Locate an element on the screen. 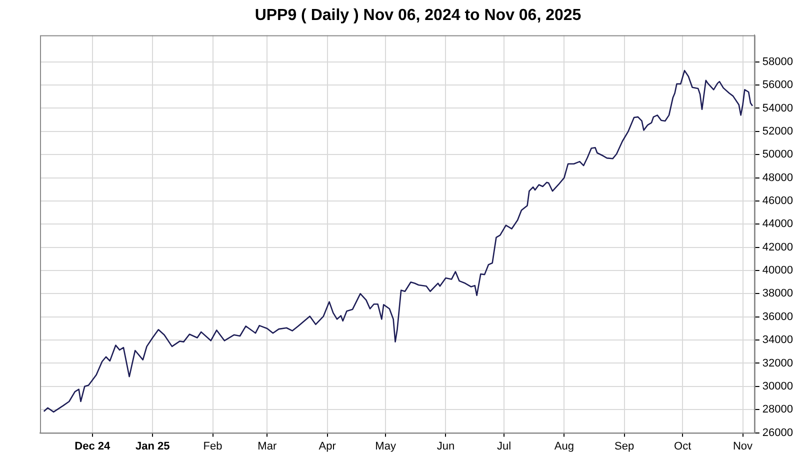 This screenshot has width=800, height=466. chart-title: UPP9 ( Daily ) Nov 06, 2024 to Nov 06, 2025 is located at coordinates (418, 15).